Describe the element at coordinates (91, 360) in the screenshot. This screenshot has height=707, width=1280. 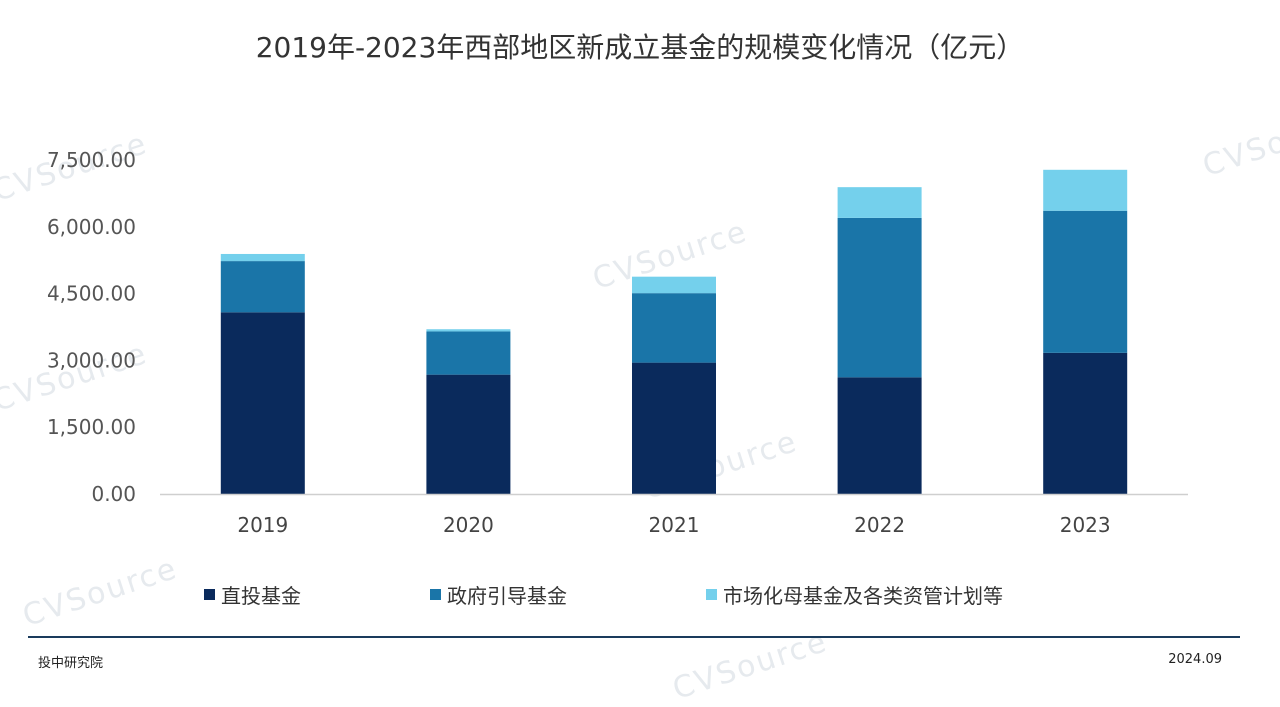
I see `y-tick-label: 3,000.00` at that location.